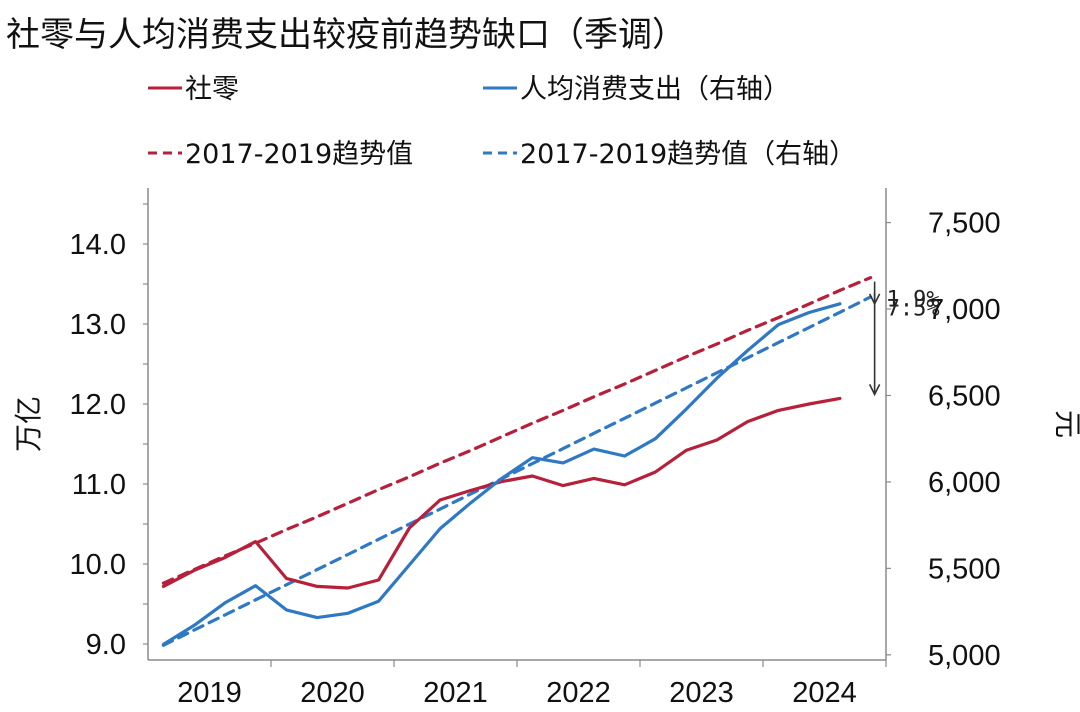 The width and height of the screenshot is (1080, 712). I want to click on right-axis-title: 元, so click(1065, 424).